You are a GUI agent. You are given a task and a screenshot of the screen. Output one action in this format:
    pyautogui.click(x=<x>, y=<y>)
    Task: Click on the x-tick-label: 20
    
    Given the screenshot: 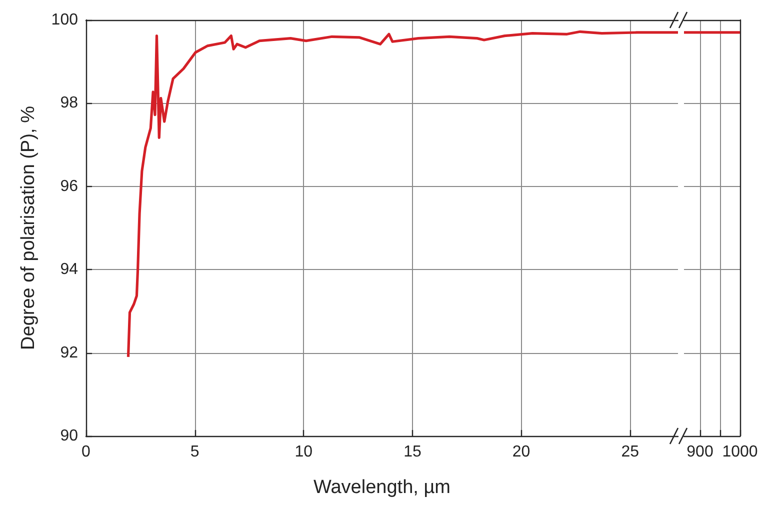 What is the action you would take?
    pyautogui.click(x=521, y=452)
    